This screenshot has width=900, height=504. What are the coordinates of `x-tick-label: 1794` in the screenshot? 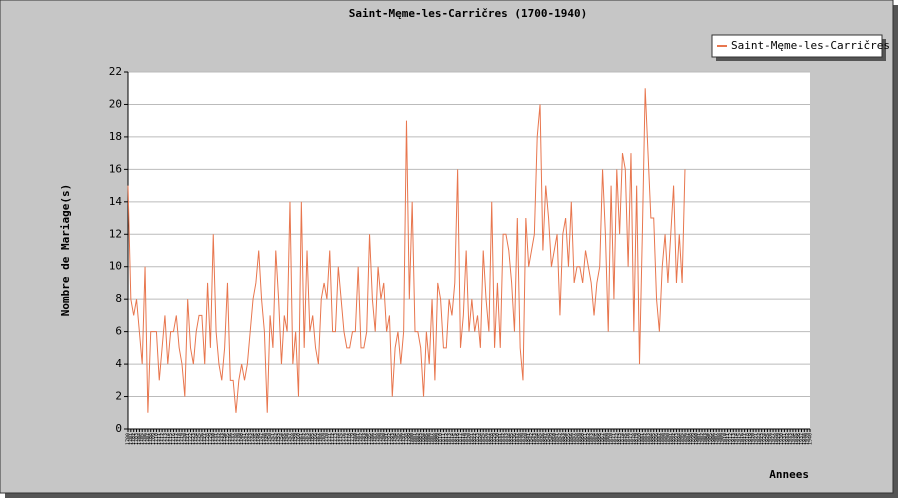 It's located at (396, 439).